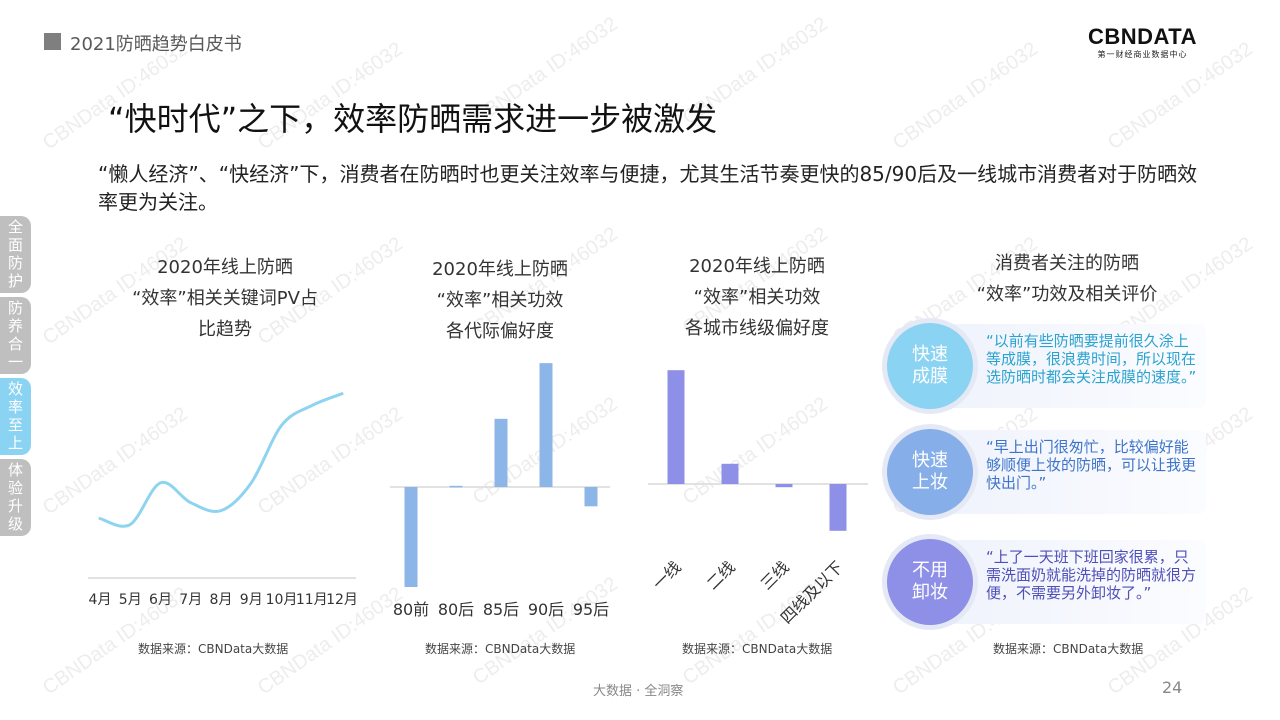 The image size is (1280, 720). Describe the element at coordinates (1068, 649) in the screenshot. I see `evaluation-source: 数据来源：CBNData大数据` at that location.